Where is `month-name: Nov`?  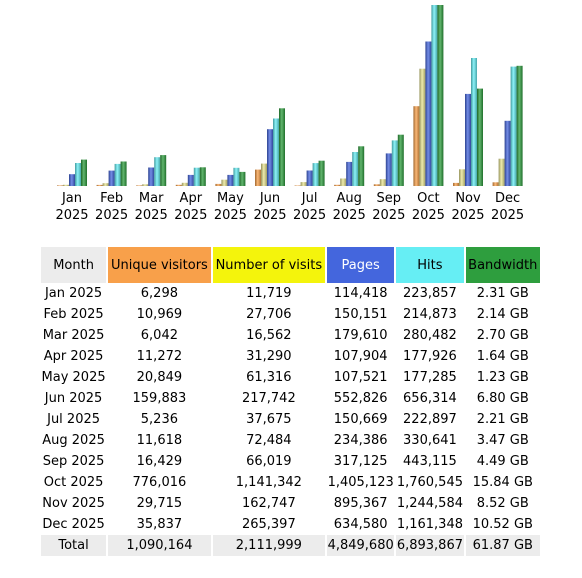 month-name: Nov is located at coordinates (468, 198).